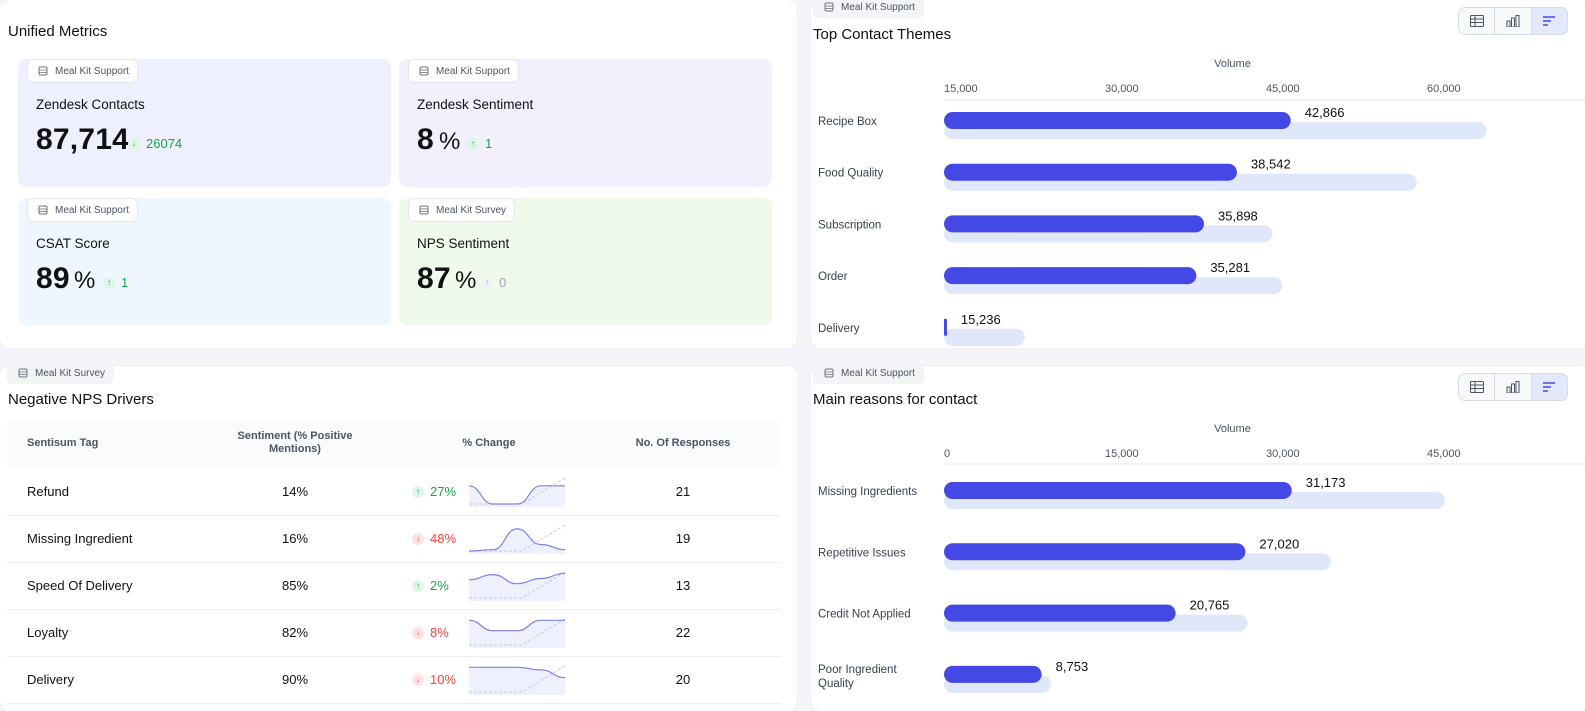  What do you see at coordinates (981, 319) in the screenshot?
I see `data-label: 15,236` at bounding box center [981, 319].